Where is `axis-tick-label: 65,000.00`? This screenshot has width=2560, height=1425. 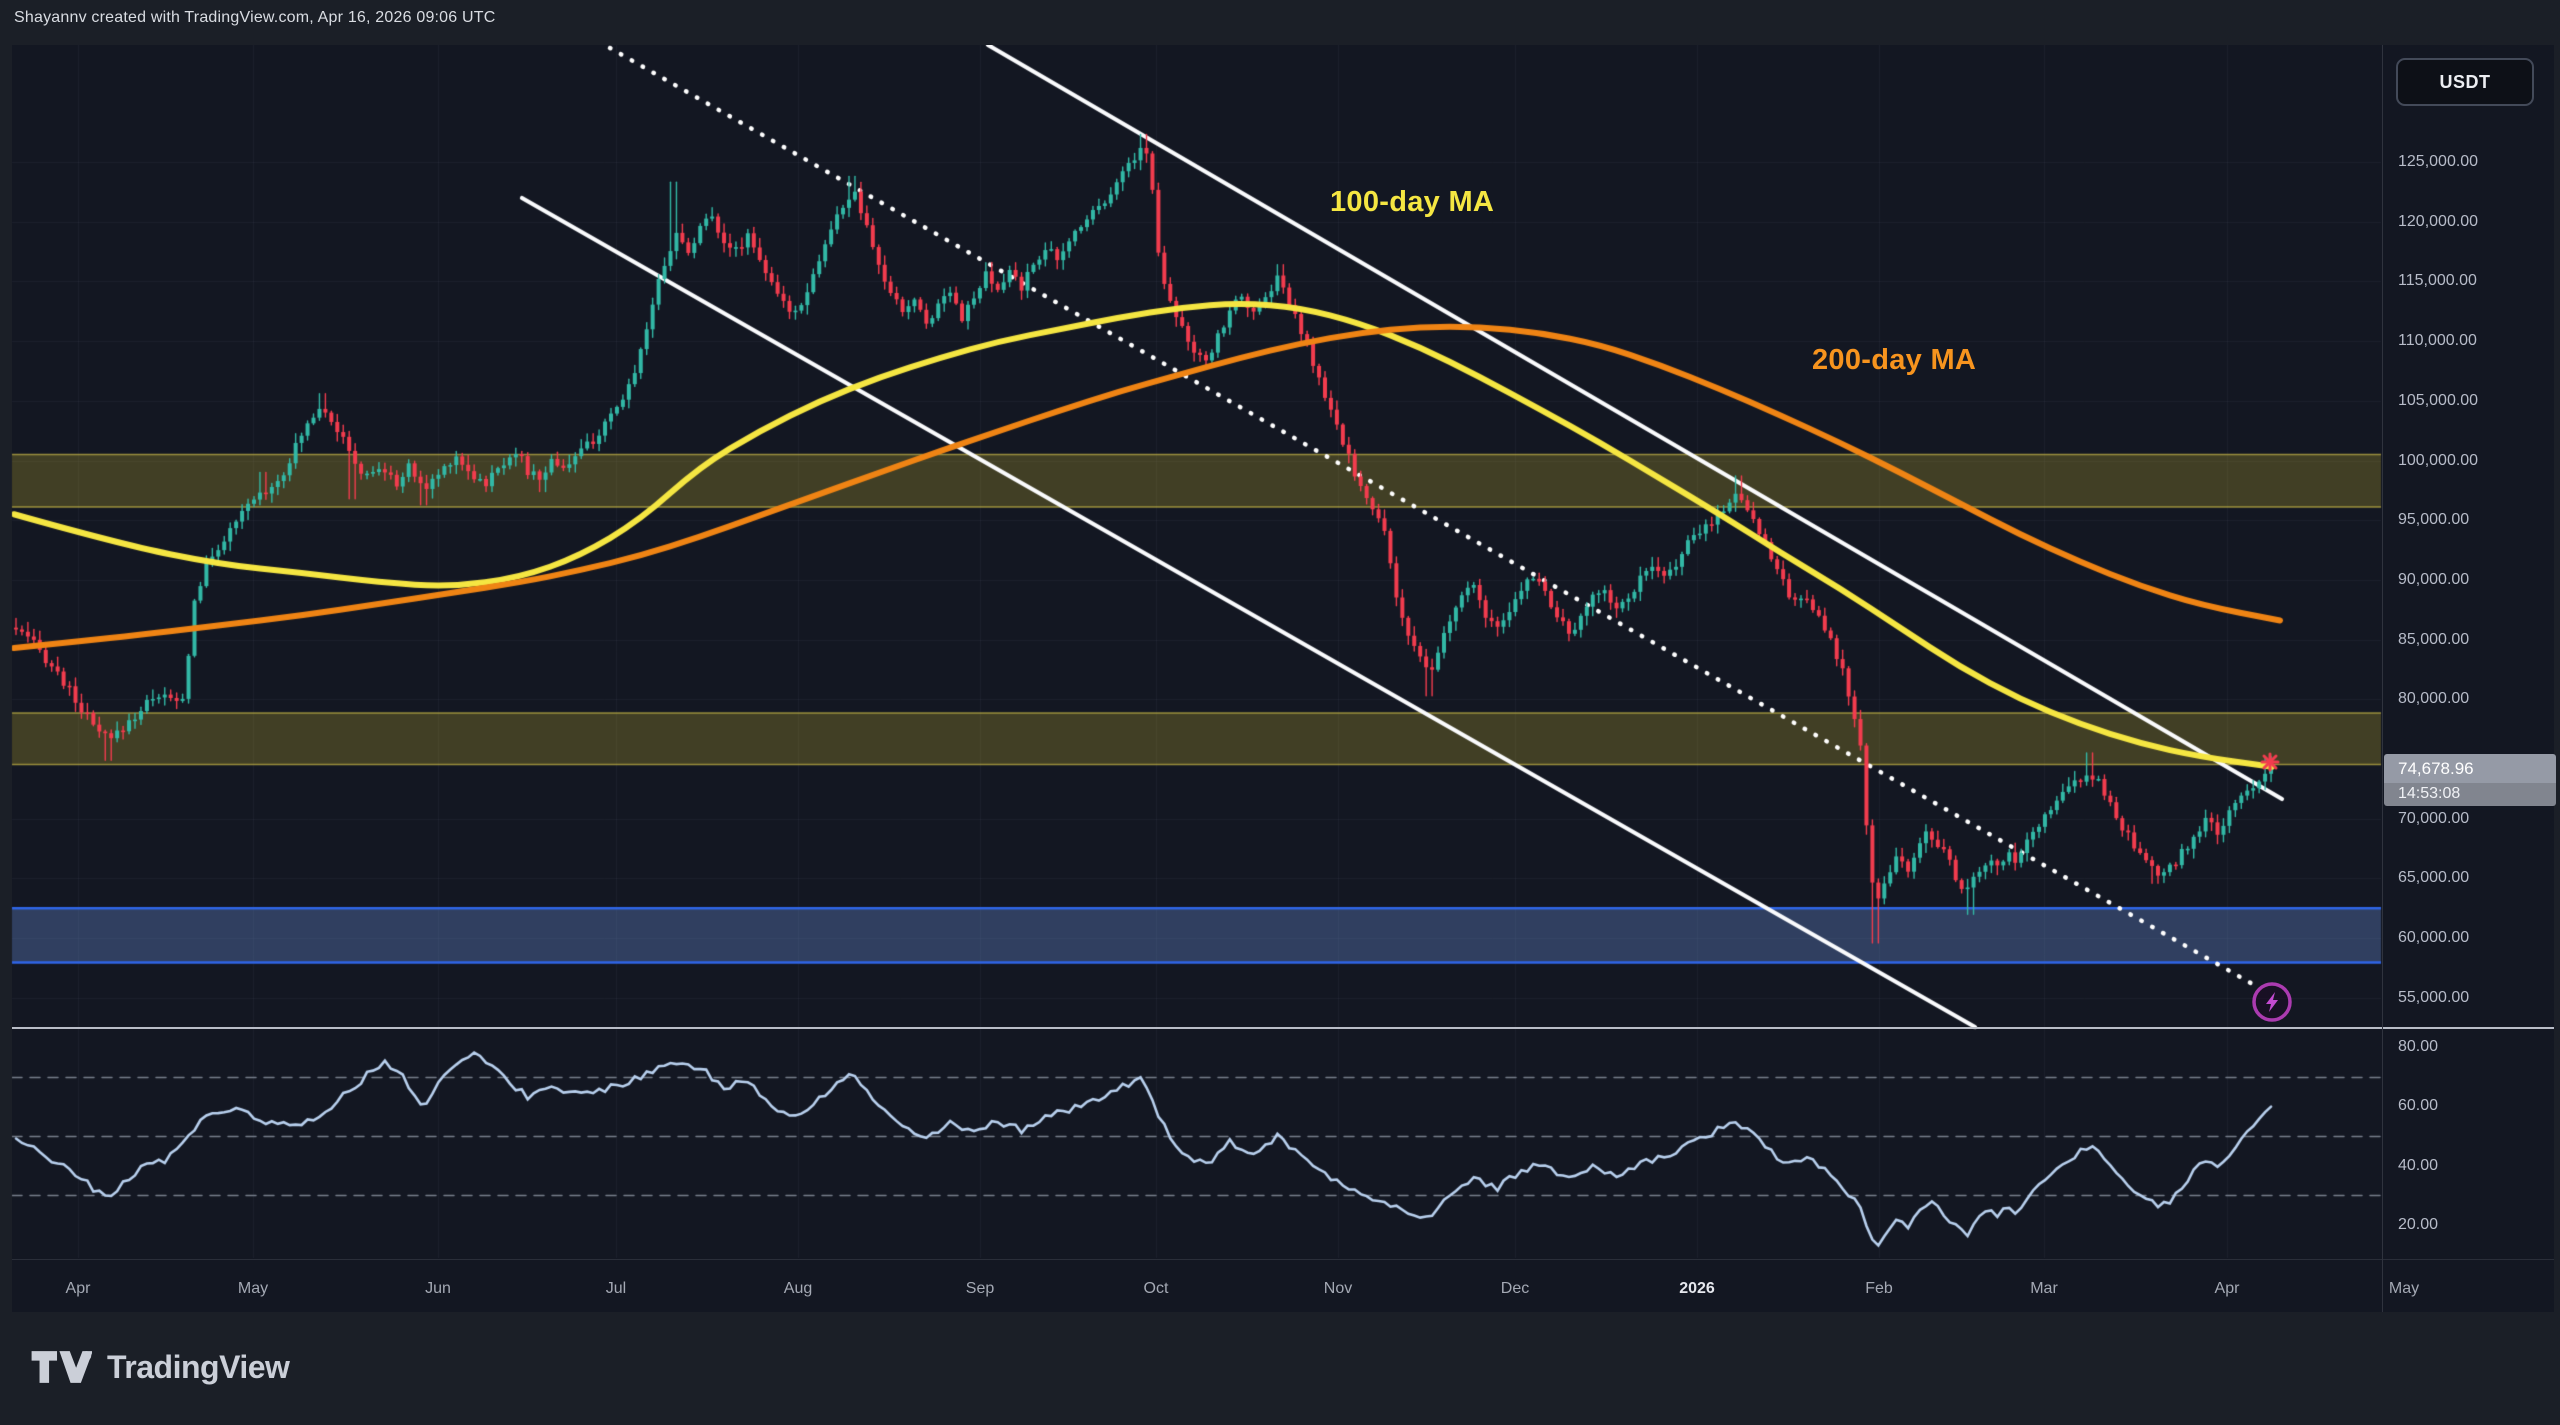 axis-tick-label: 65,000.00 is located at coordinates (2434, 878).